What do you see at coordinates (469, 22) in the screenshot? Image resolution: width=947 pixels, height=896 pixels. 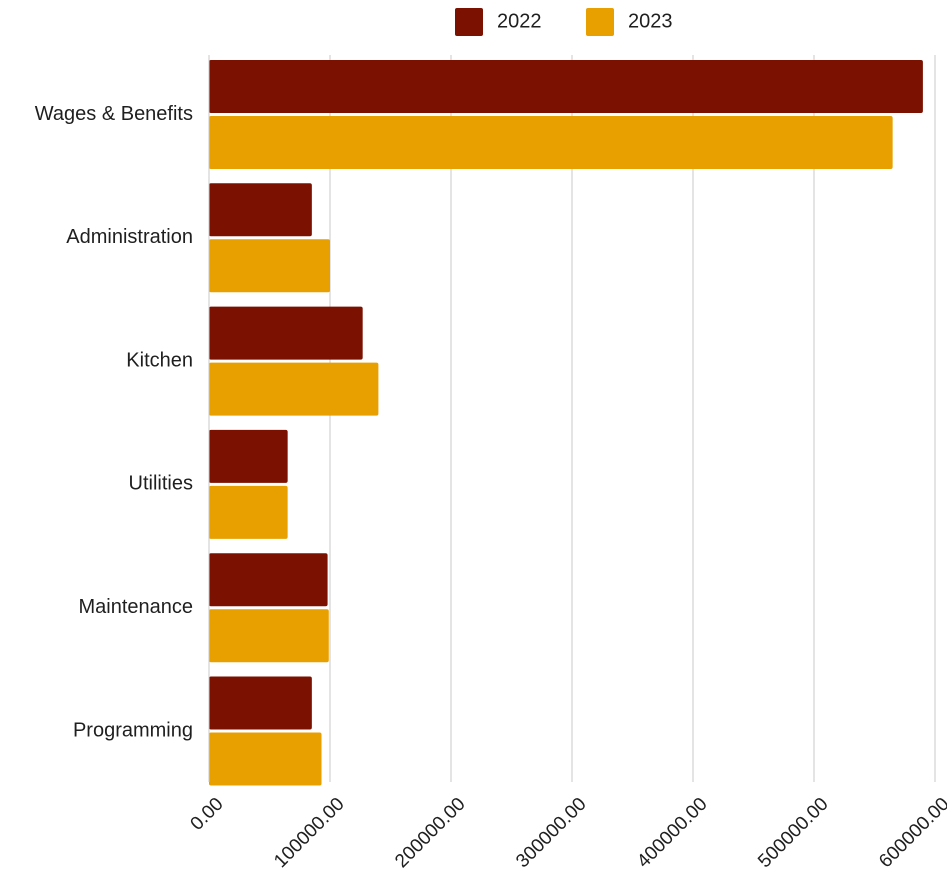 I see `legend-swatch-2022` at bounding box center [469, 22].